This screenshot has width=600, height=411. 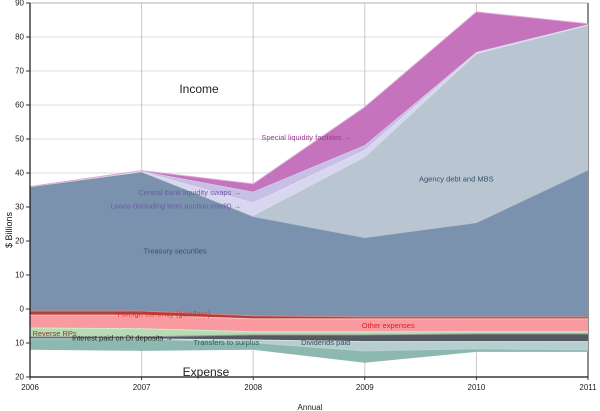 I want to click on y-tick-label: 0, so click(x=22, y=309).